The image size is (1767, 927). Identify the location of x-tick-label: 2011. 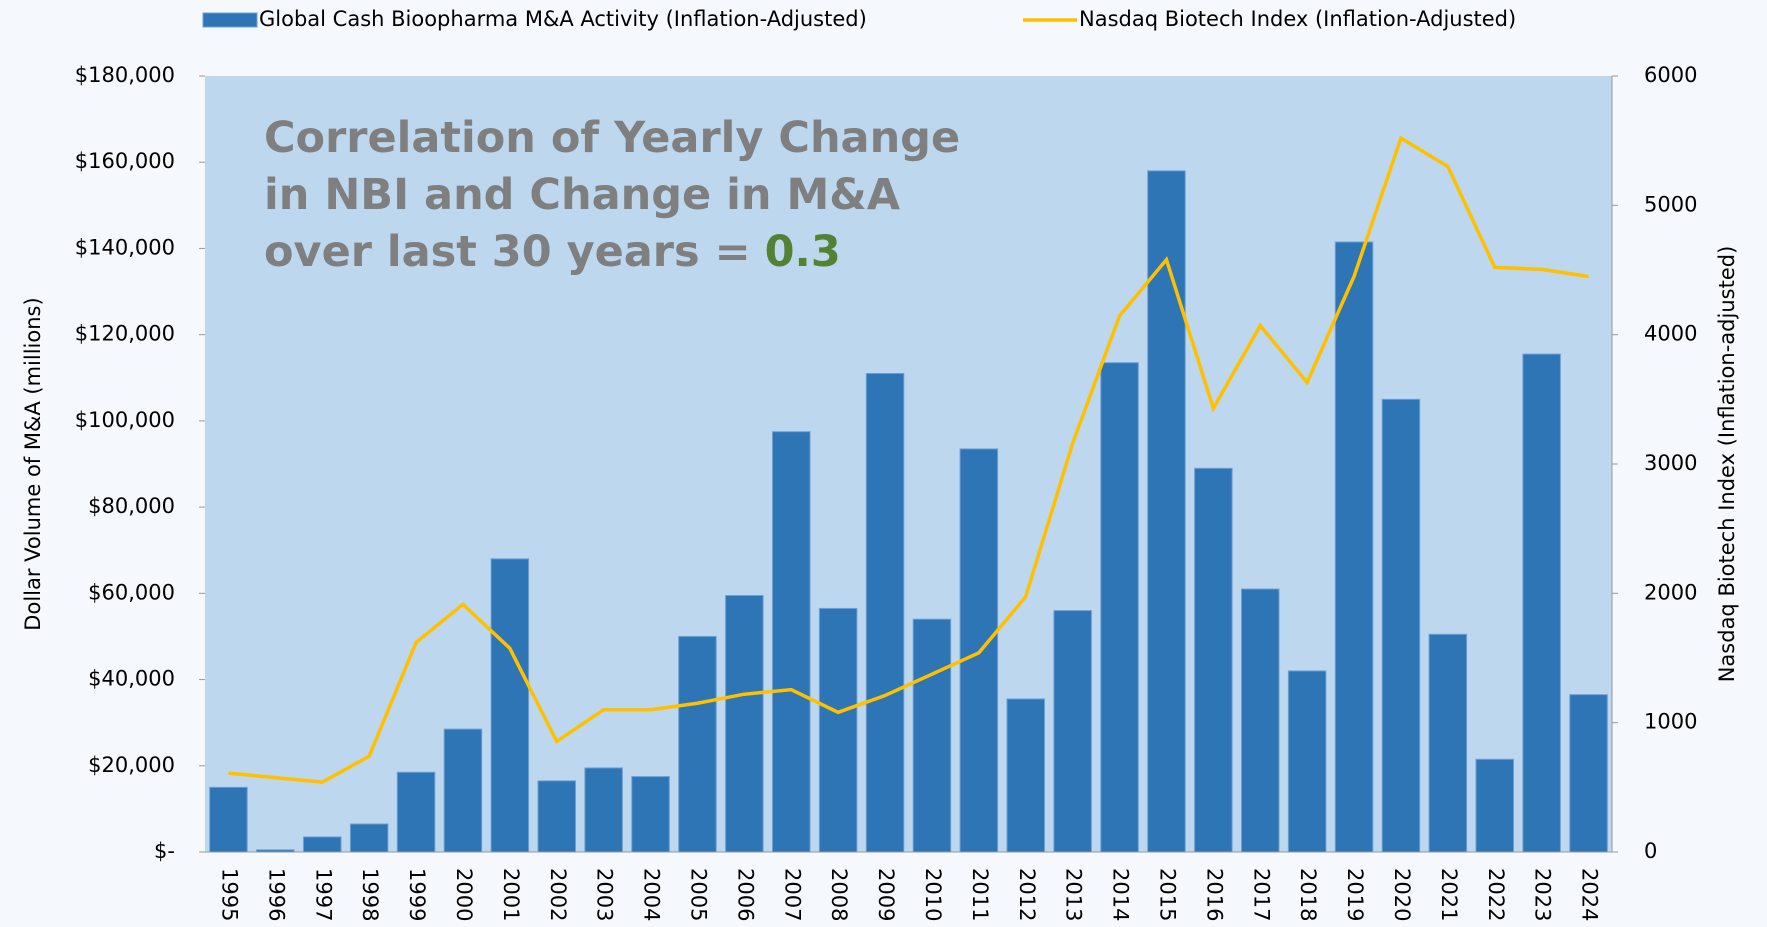
(980, 894).